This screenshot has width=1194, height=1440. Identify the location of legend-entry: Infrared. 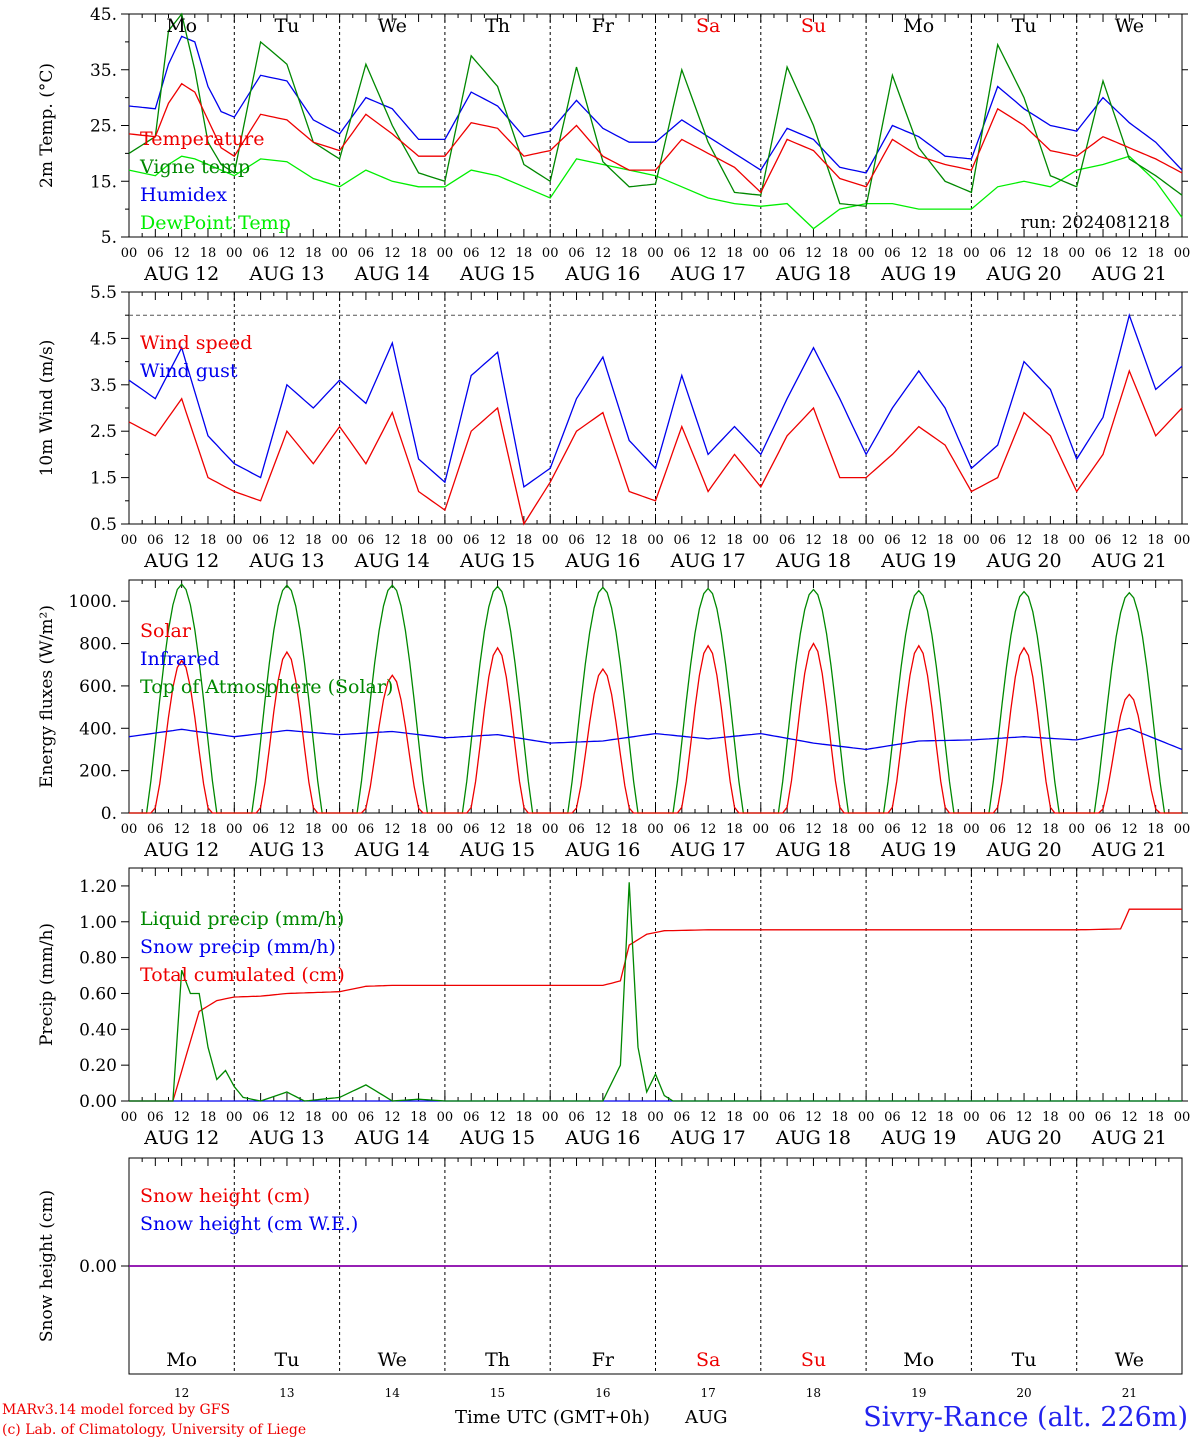
(180, 659).